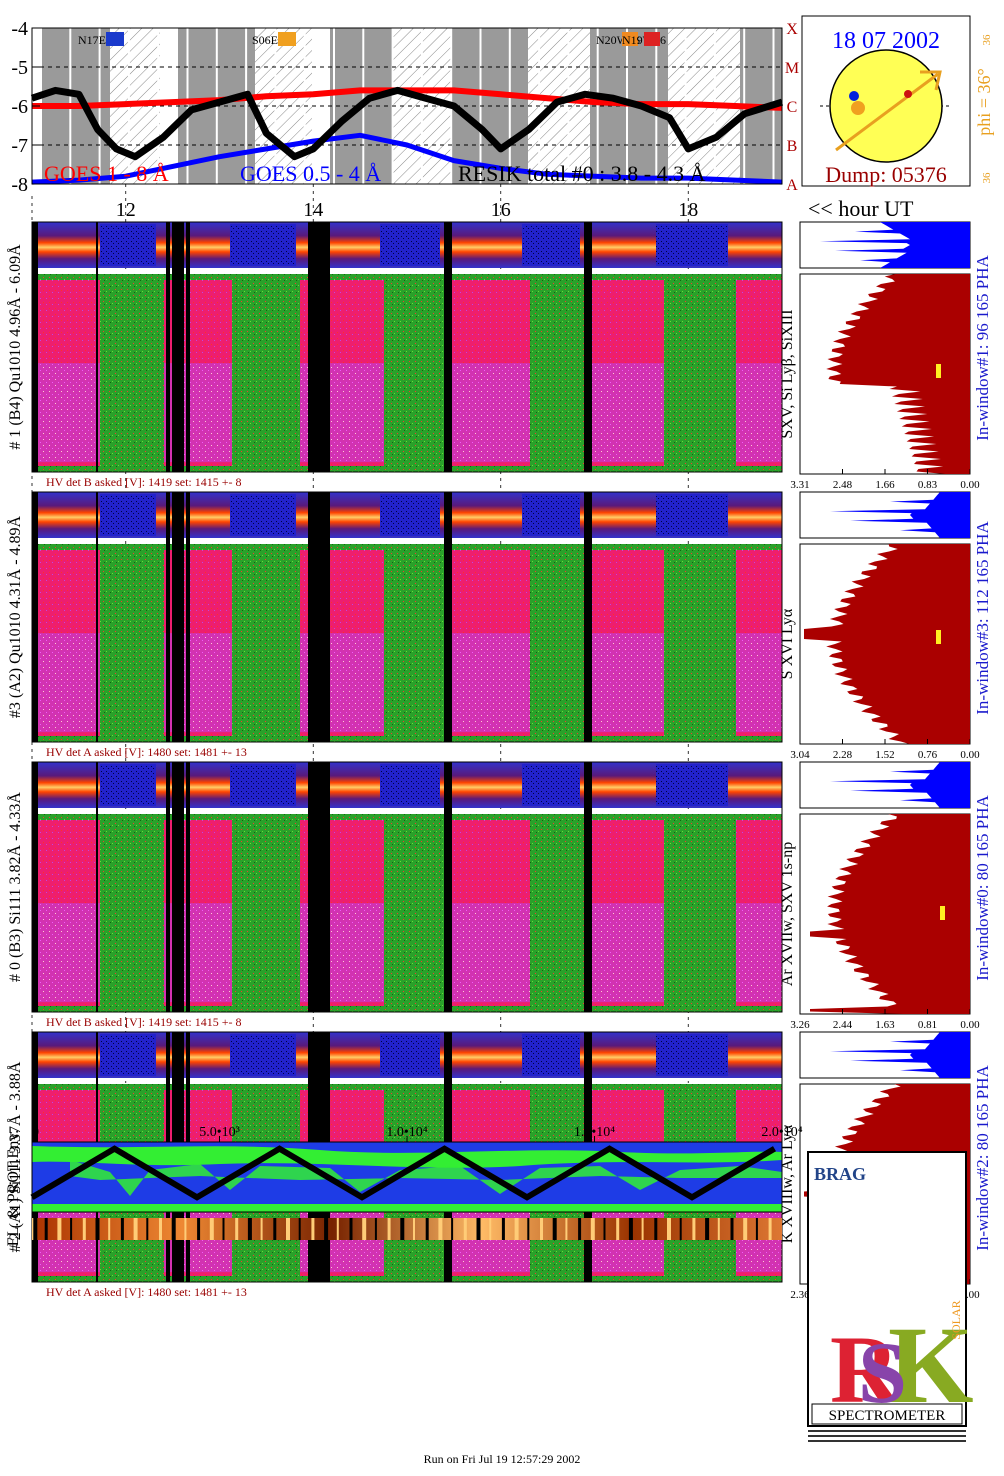 This screenshot has width=1004, height=1476. I want to click on goes-ytick-label: -7, so click(19, 146).